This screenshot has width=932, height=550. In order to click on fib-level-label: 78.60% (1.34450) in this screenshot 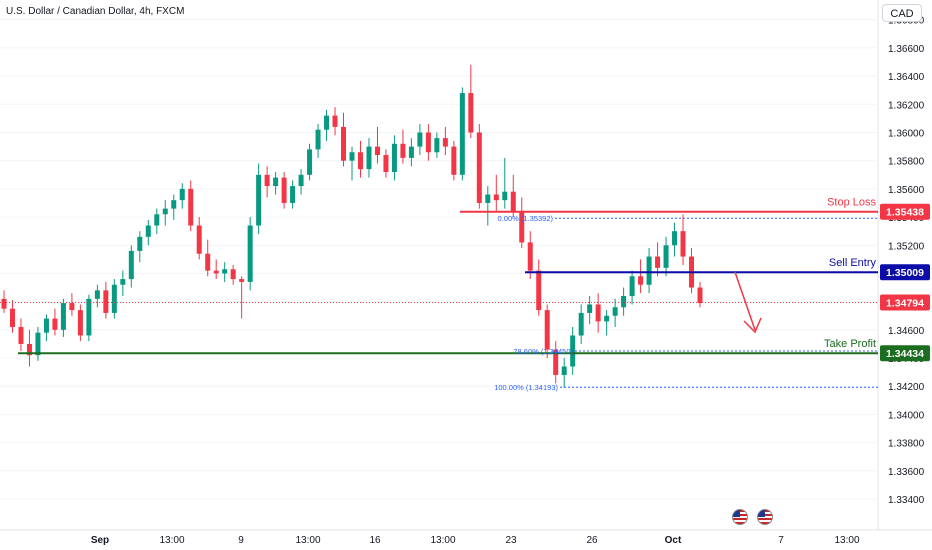, I will do `click(543, 351)`.